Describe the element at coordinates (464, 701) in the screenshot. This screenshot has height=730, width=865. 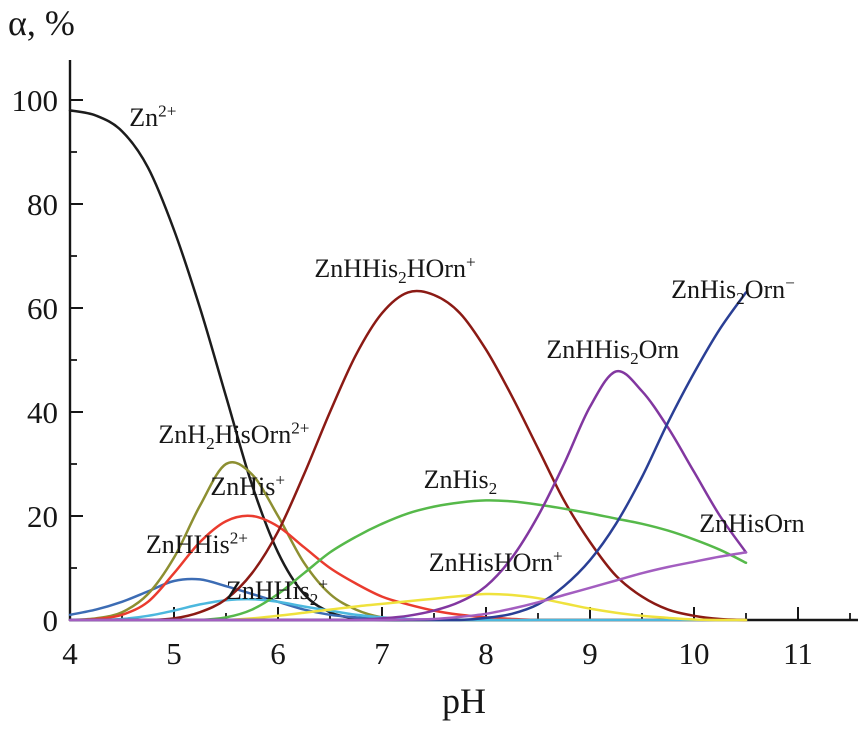
I see `x-axis-title: pH` at that location.